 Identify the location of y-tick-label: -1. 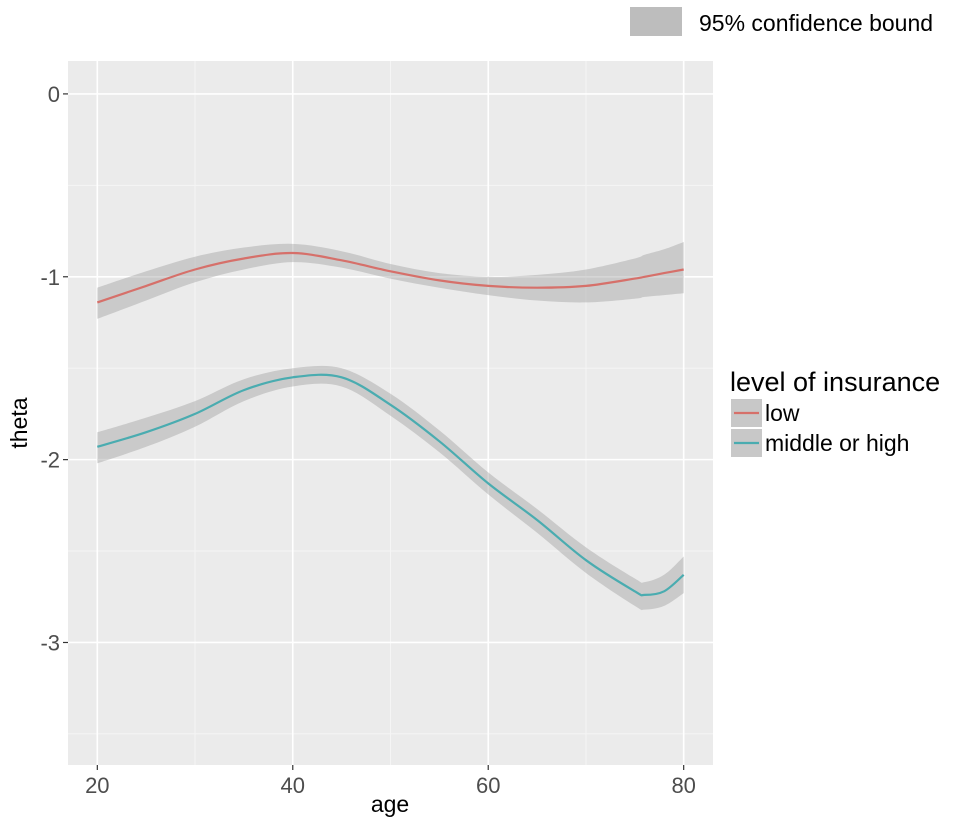
(50, 277).